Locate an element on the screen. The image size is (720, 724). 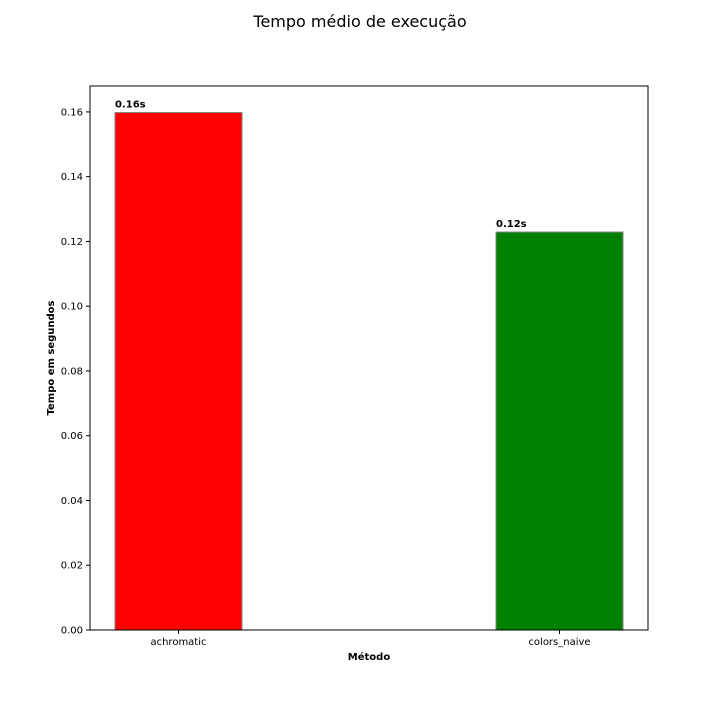
y-tick-label: 0.00 is located at coordinates (72, 631).